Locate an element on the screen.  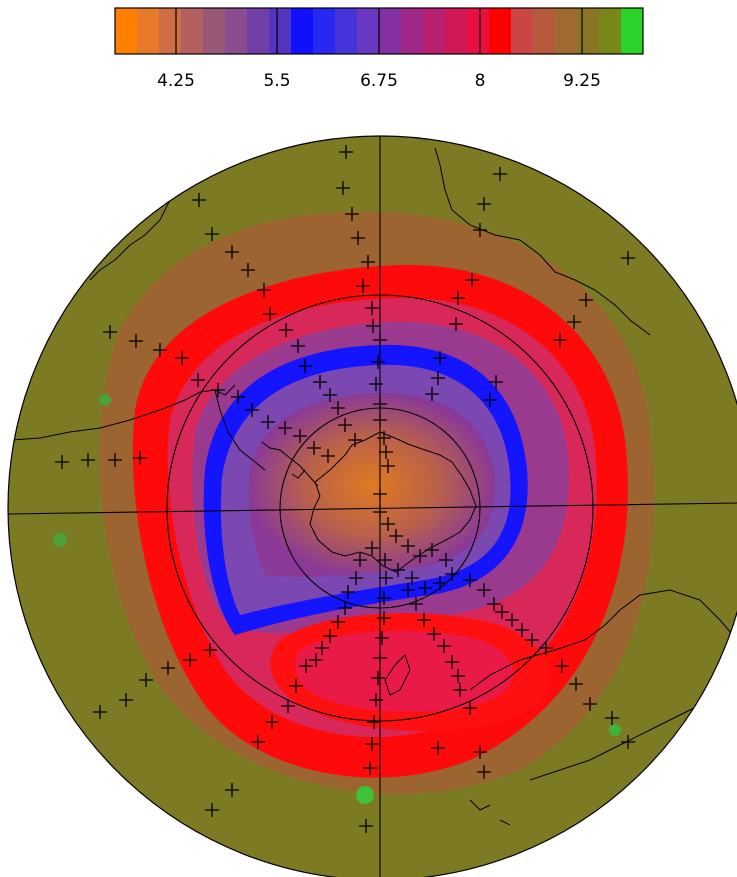
africa-coastline is located at coordinates (542, 241).